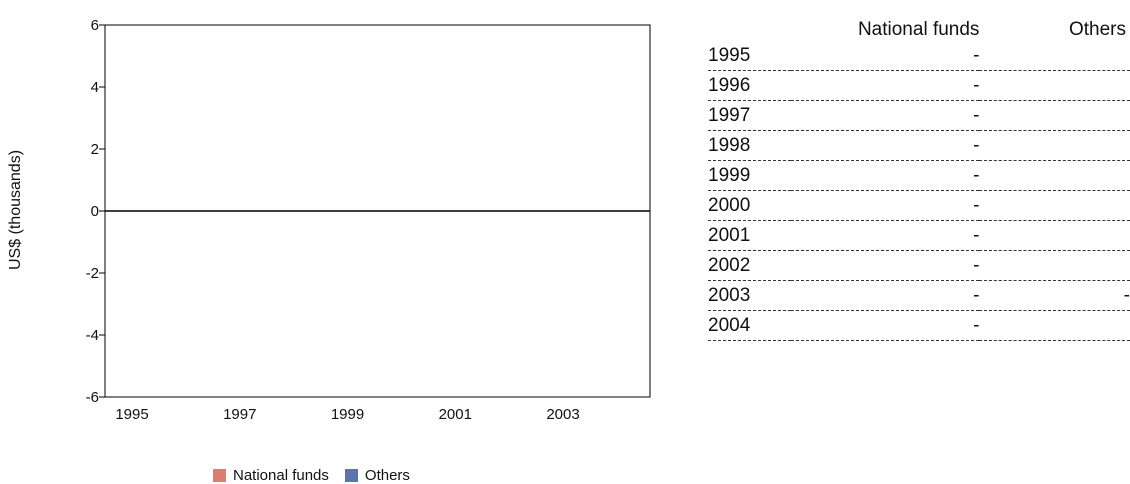 This screenshot has height=484, width=1130. Describe the element at coordinates (750, 205) in the screenshot. I see `table-cell-year: 2000` at that location.